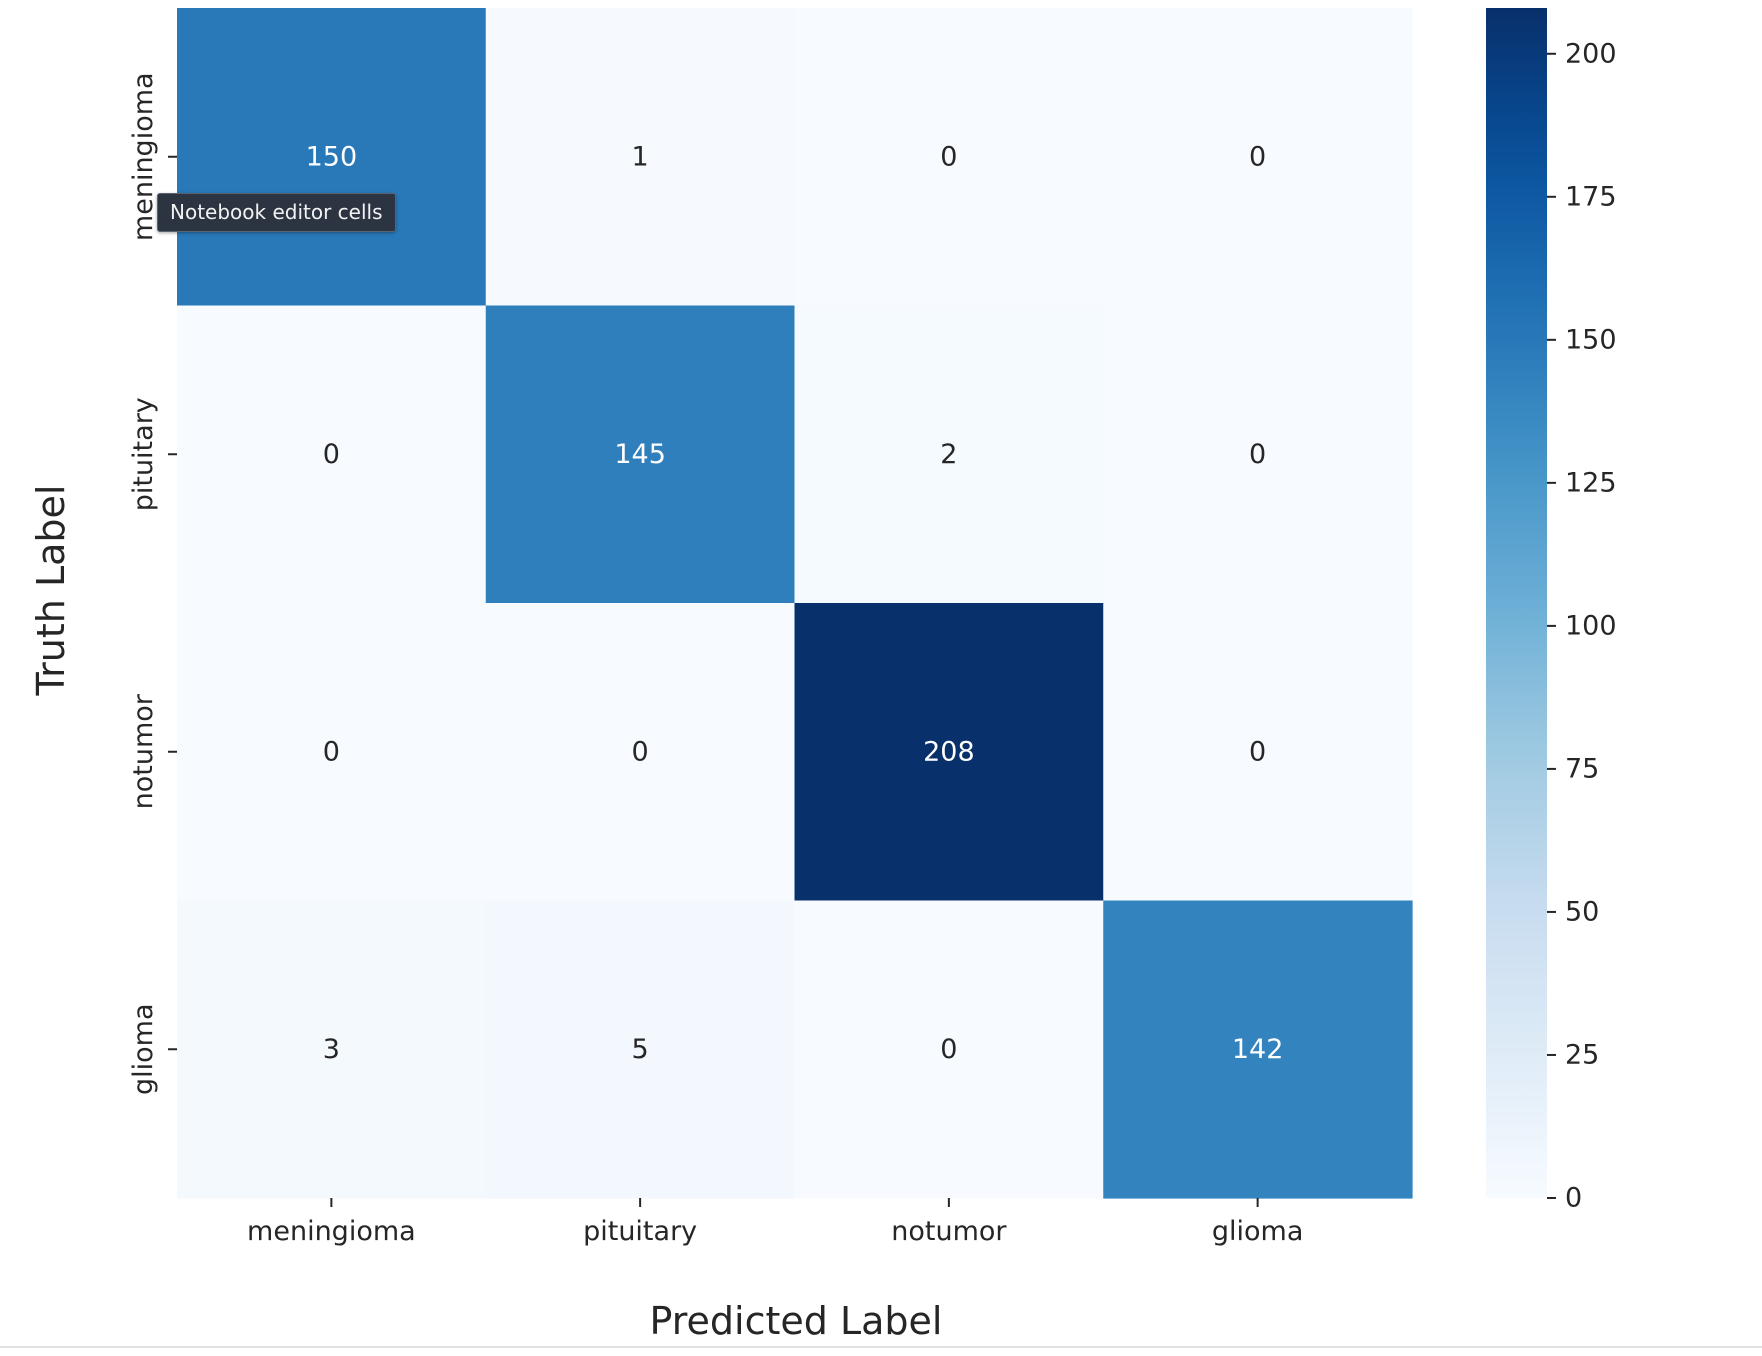 The image size is (1762, 1356). I want to click on cell-value-label: 150, so click(332, 156).